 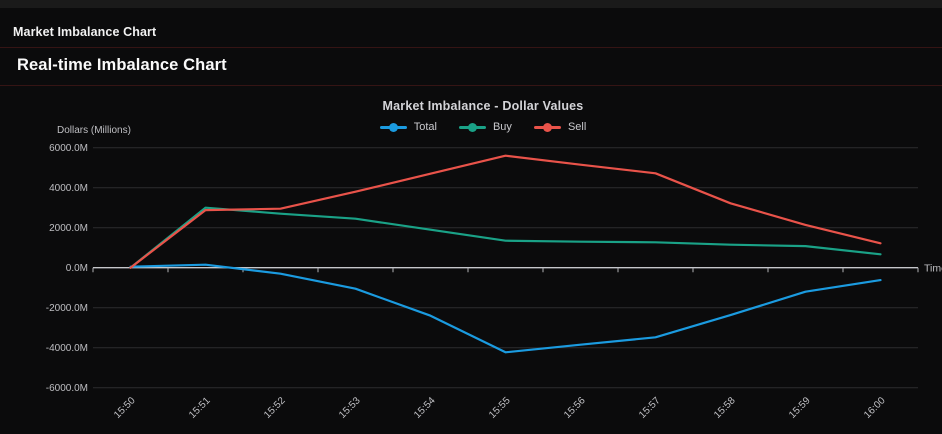 What do you see at coordinates (650, 408) in the screenshot?
I see `x-tick-label: 15:57` at bounding box center [650, 408].